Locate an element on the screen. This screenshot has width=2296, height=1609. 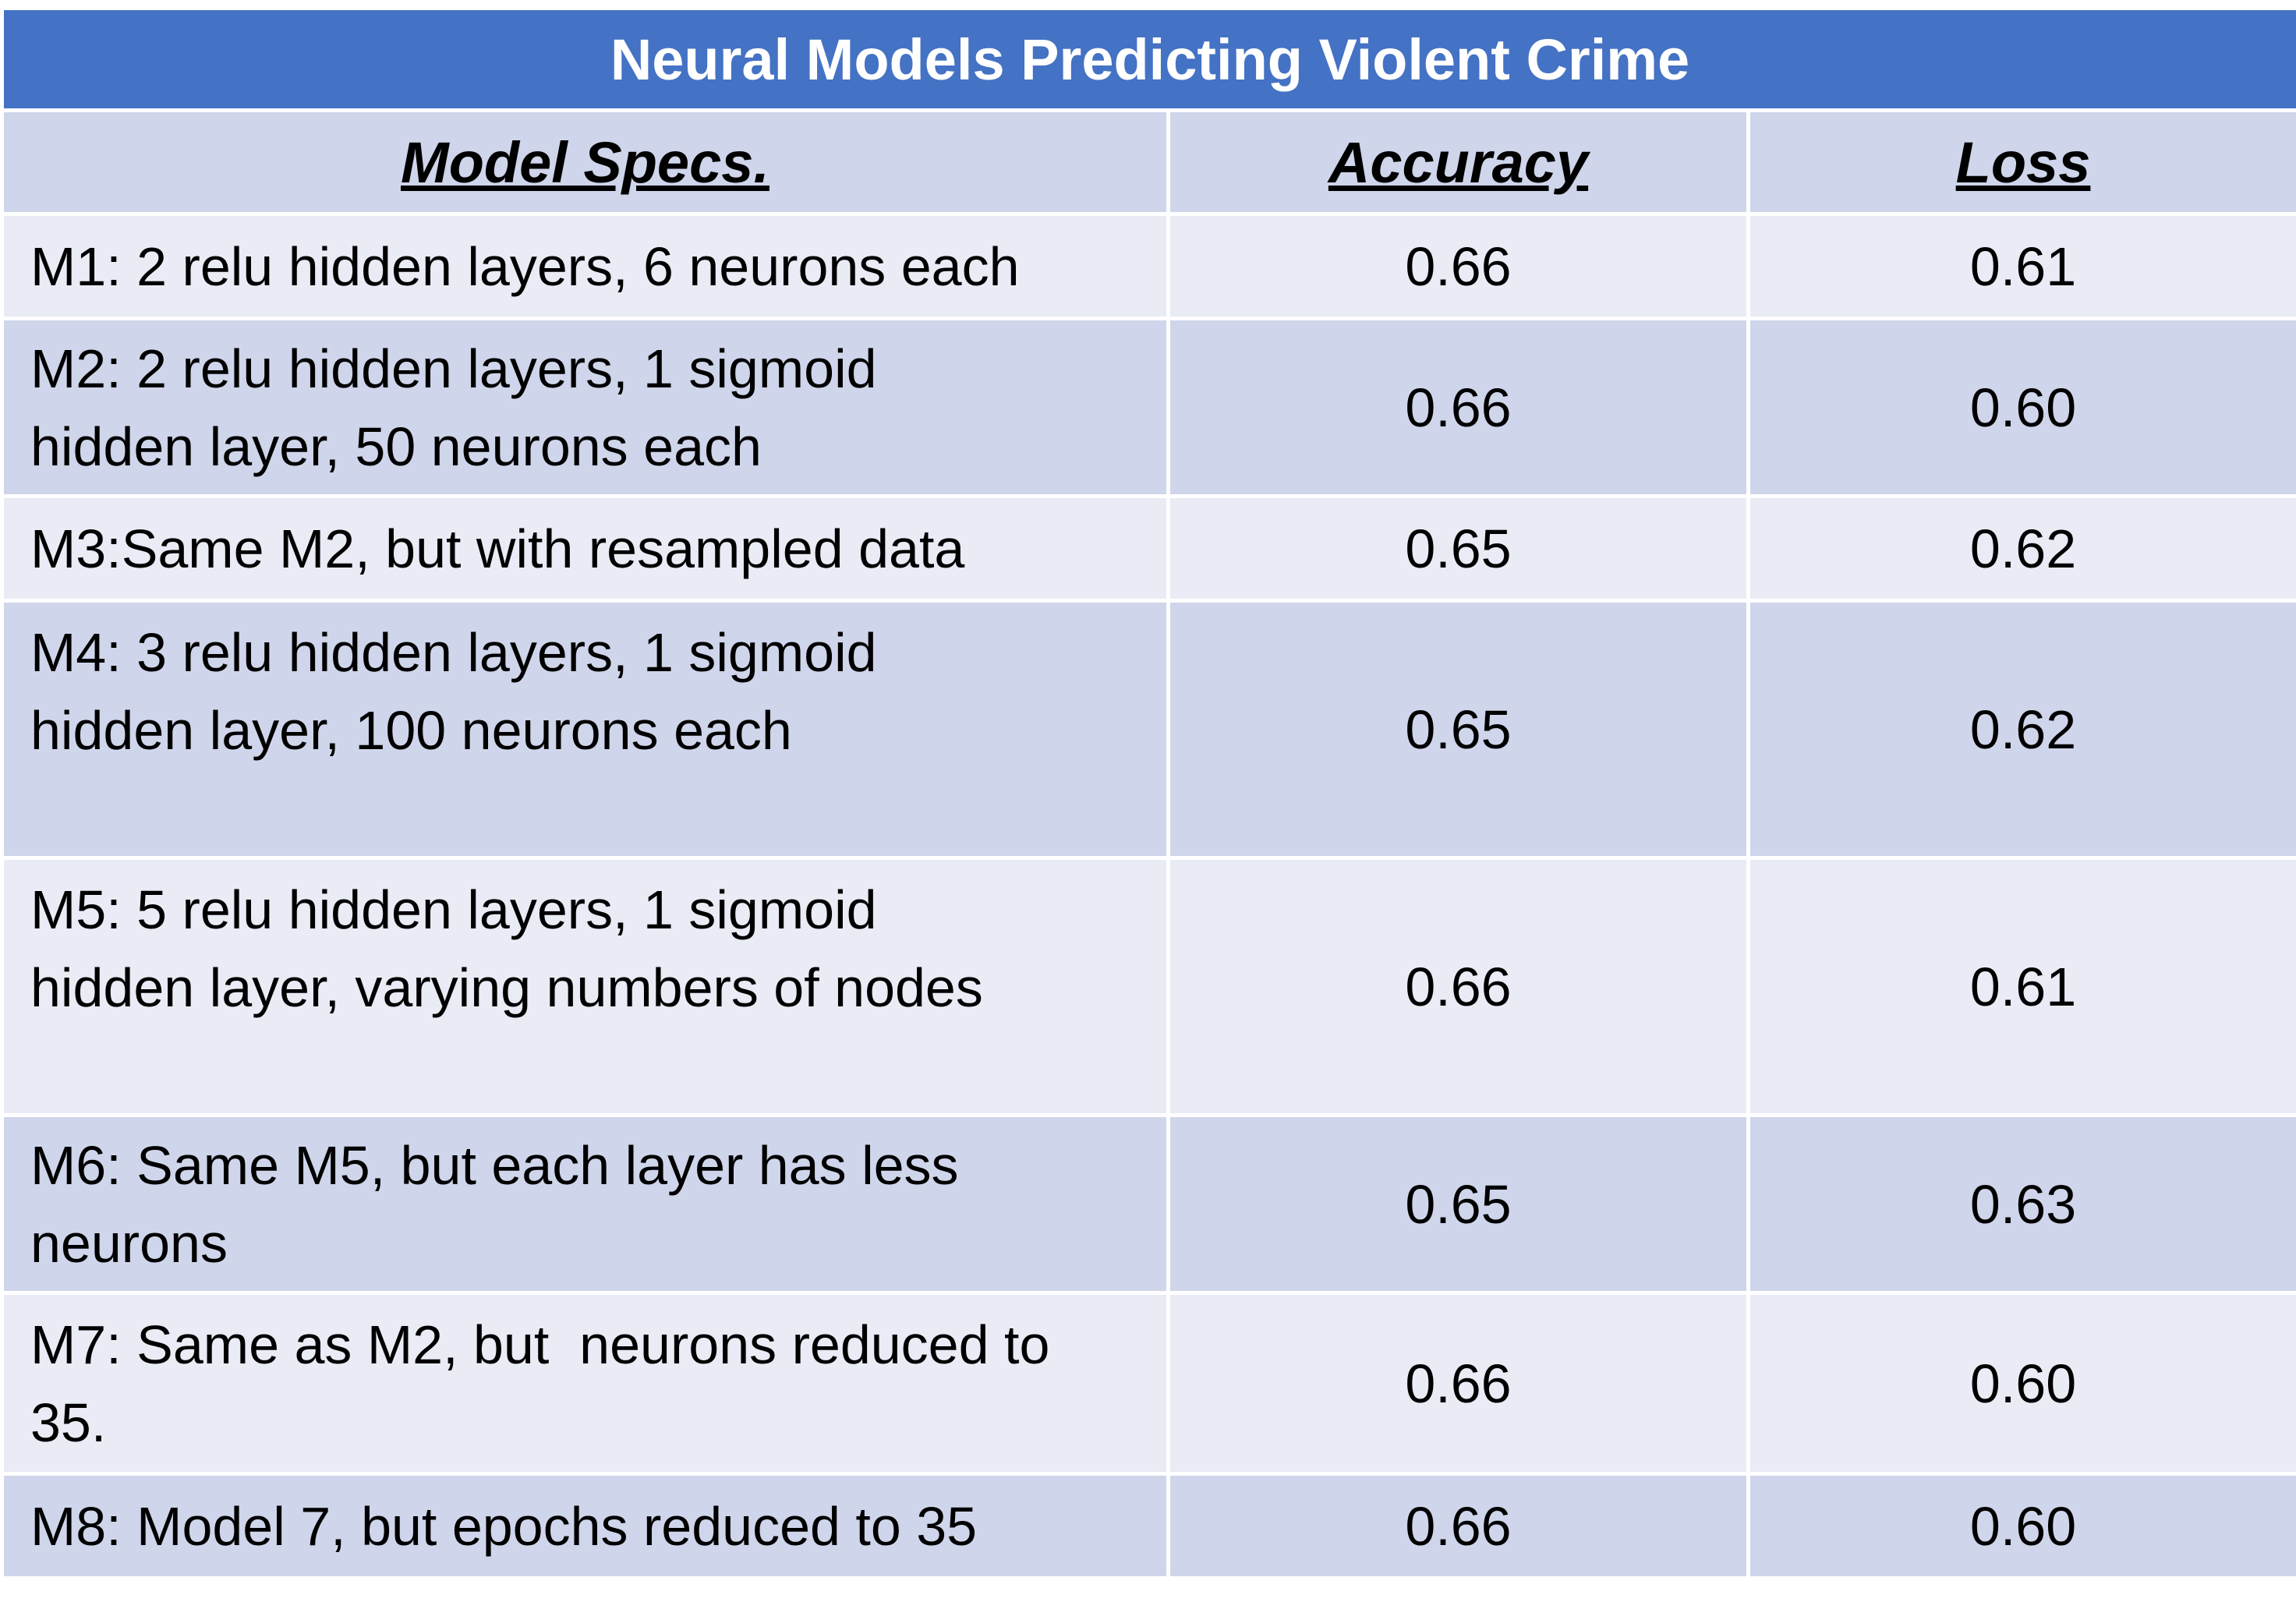
model-spec-cell: M8: Model 7, but epochs reduced to 35 is located at coordinates (585, 1526).